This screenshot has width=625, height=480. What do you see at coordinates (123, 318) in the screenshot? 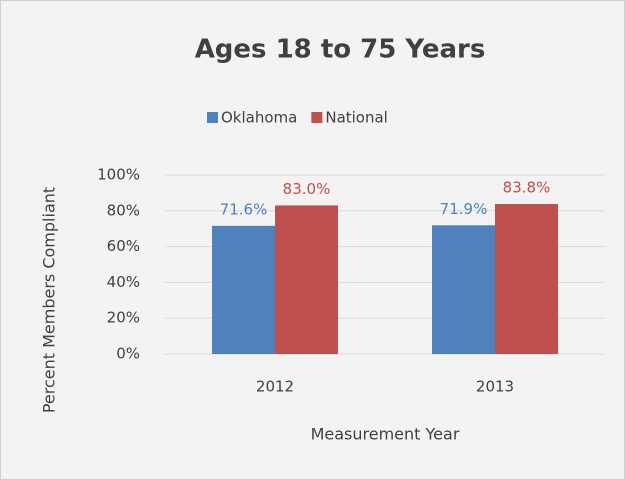
I see `y-tick-label: 20%` at bounding box center [123, 318].